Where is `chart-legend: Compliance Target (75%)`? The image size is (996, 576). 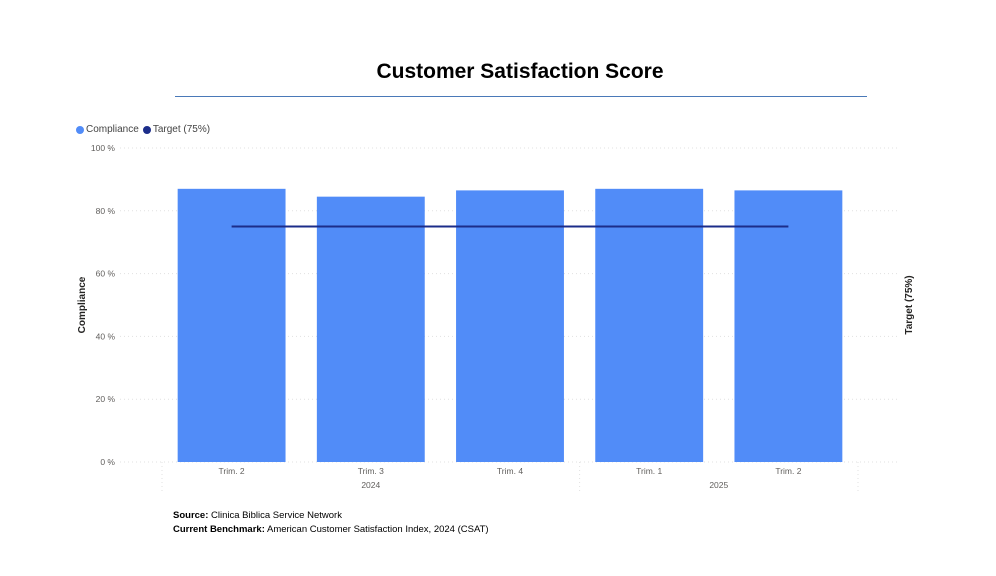 chart-legend: Compliance Target (75%) is located at coordinates (145, 129).